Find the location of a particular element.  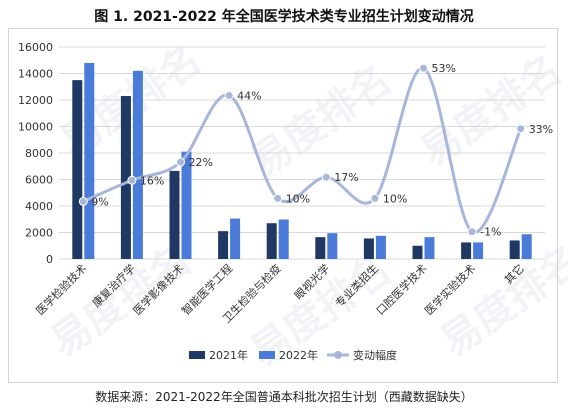

y-tick-label: 4000 is located at coordinates (39, 206).